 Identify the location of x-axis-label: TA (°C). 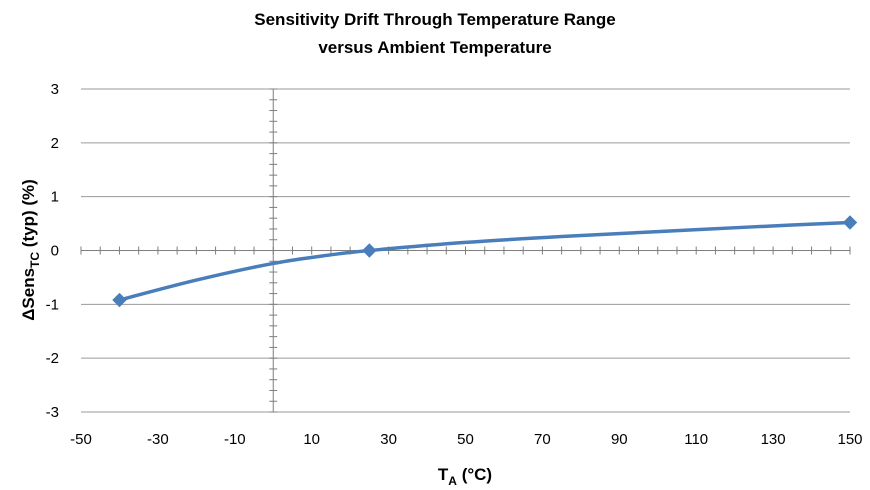
(465, 476).